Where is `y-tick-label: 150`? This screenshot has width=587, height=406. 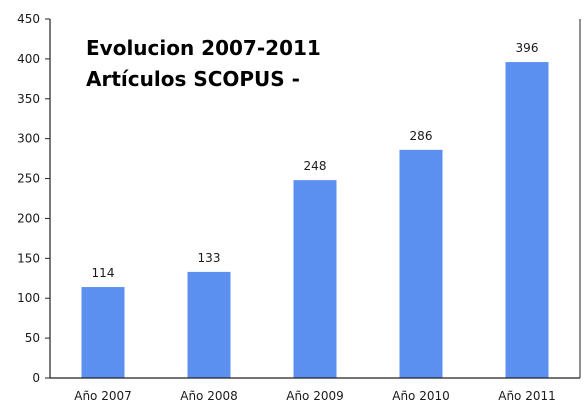
y-tick-label: 150 is located at coordinates (28, 258).